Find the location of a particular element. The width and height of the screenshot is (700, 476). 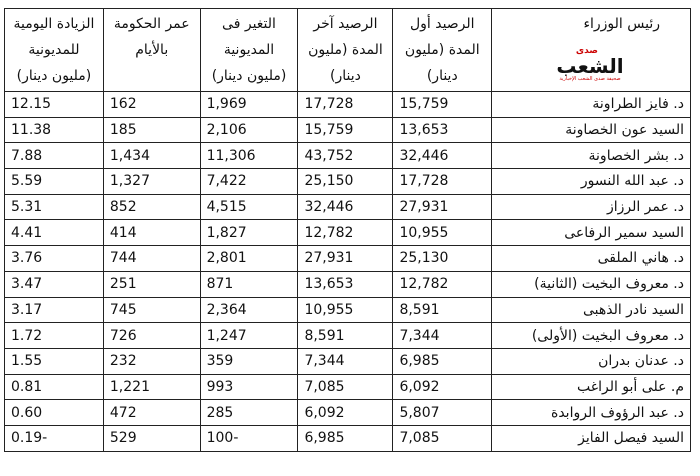

value-cell: 162 is located at coordinates (151, 104).